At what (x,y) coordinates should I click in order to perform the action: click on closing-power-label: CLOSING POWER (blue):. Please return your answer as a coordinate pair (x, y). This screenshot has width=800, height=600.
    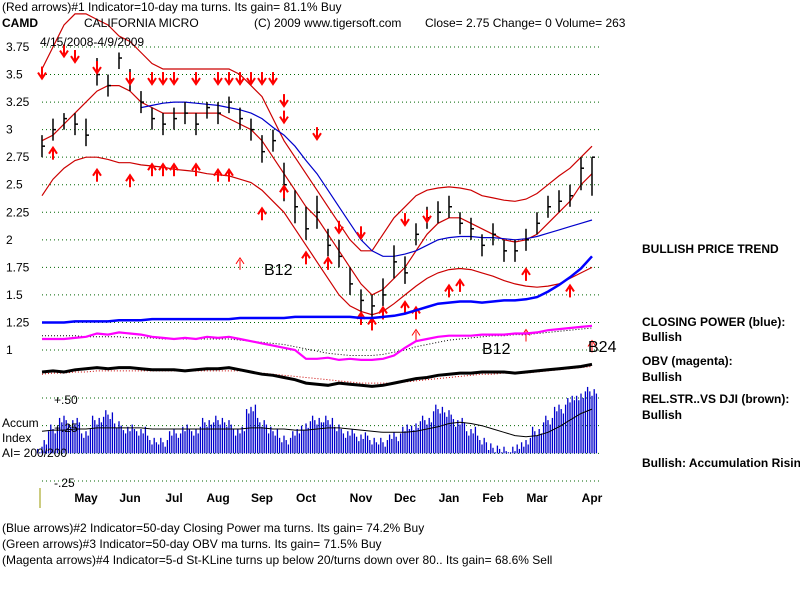
    Looking at the image, I should click on (714, 322).